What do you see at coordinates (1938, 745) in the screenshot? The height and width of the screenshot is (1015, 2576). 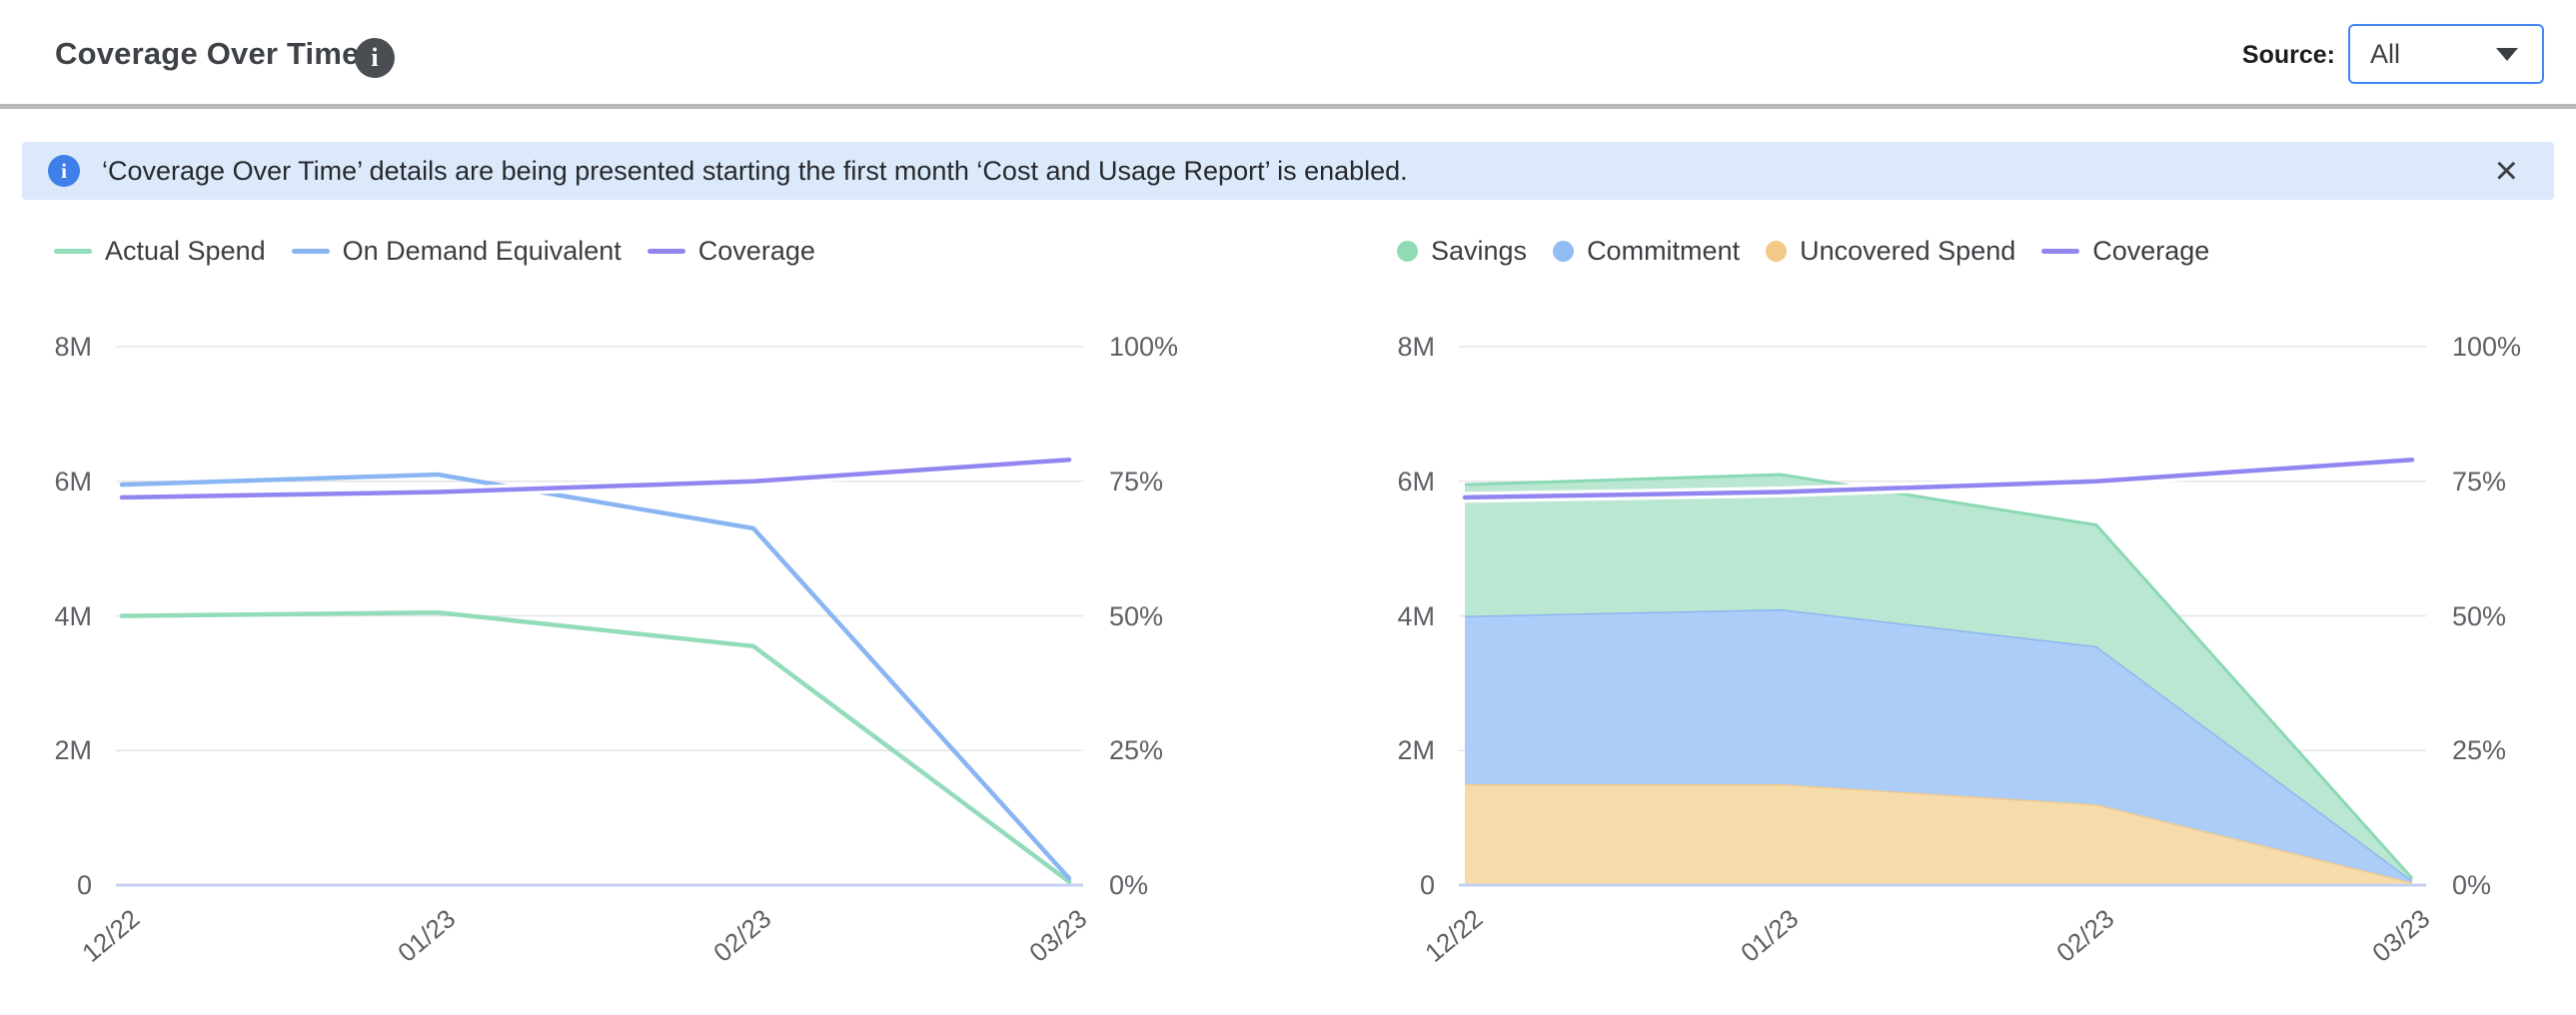 I see `area-commitment` at bounding box center [1938, 745].